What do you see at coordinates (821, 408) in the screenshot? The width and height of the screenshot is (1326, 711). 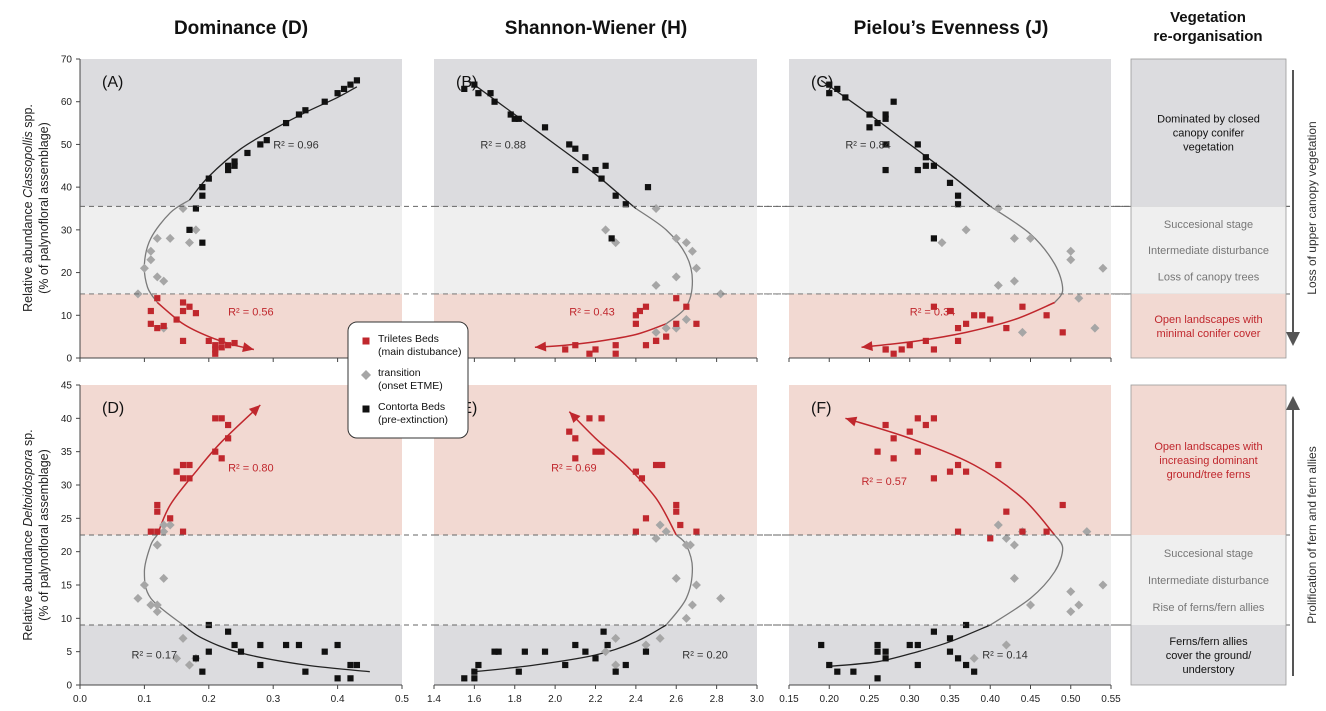 I see `panel-label-F: (F)` at bounding box center [821, 408].